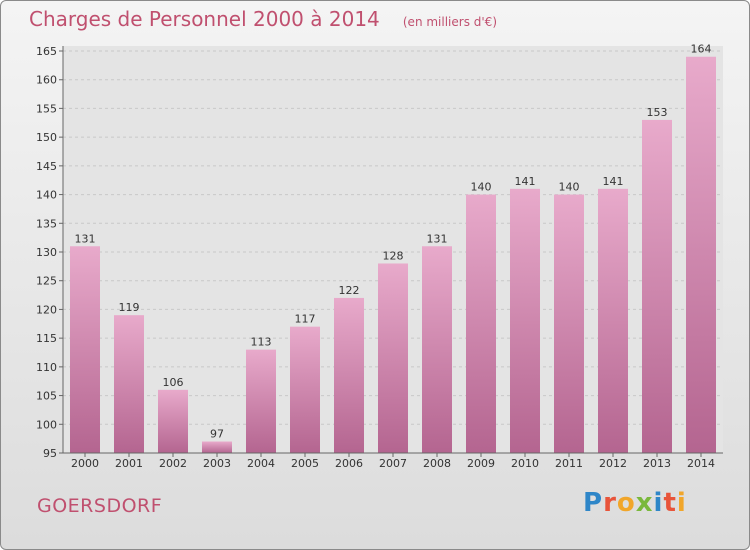  I want to click on y-tick-label: 165, so click(46, 51).